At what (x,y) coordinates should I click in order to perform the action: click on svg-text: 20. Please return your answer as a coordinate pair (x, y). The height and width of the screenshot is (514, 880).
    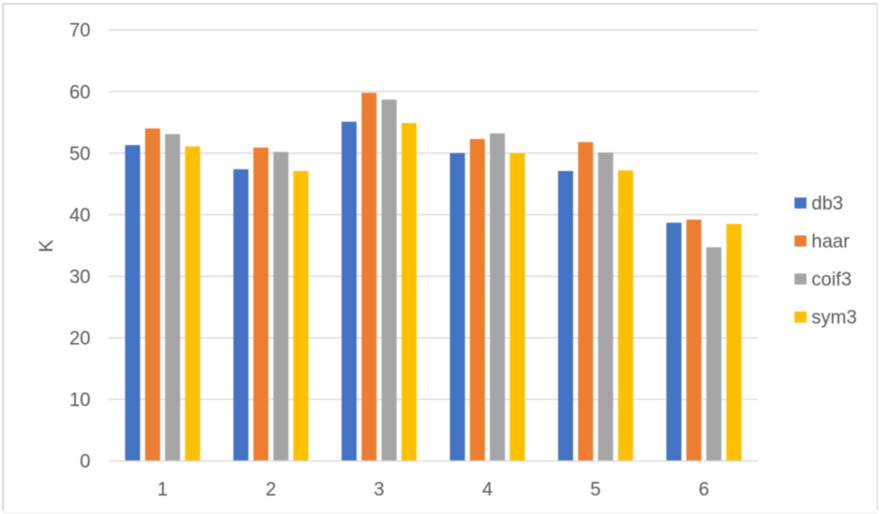
    Looking at the image, I should click on (79, 339).